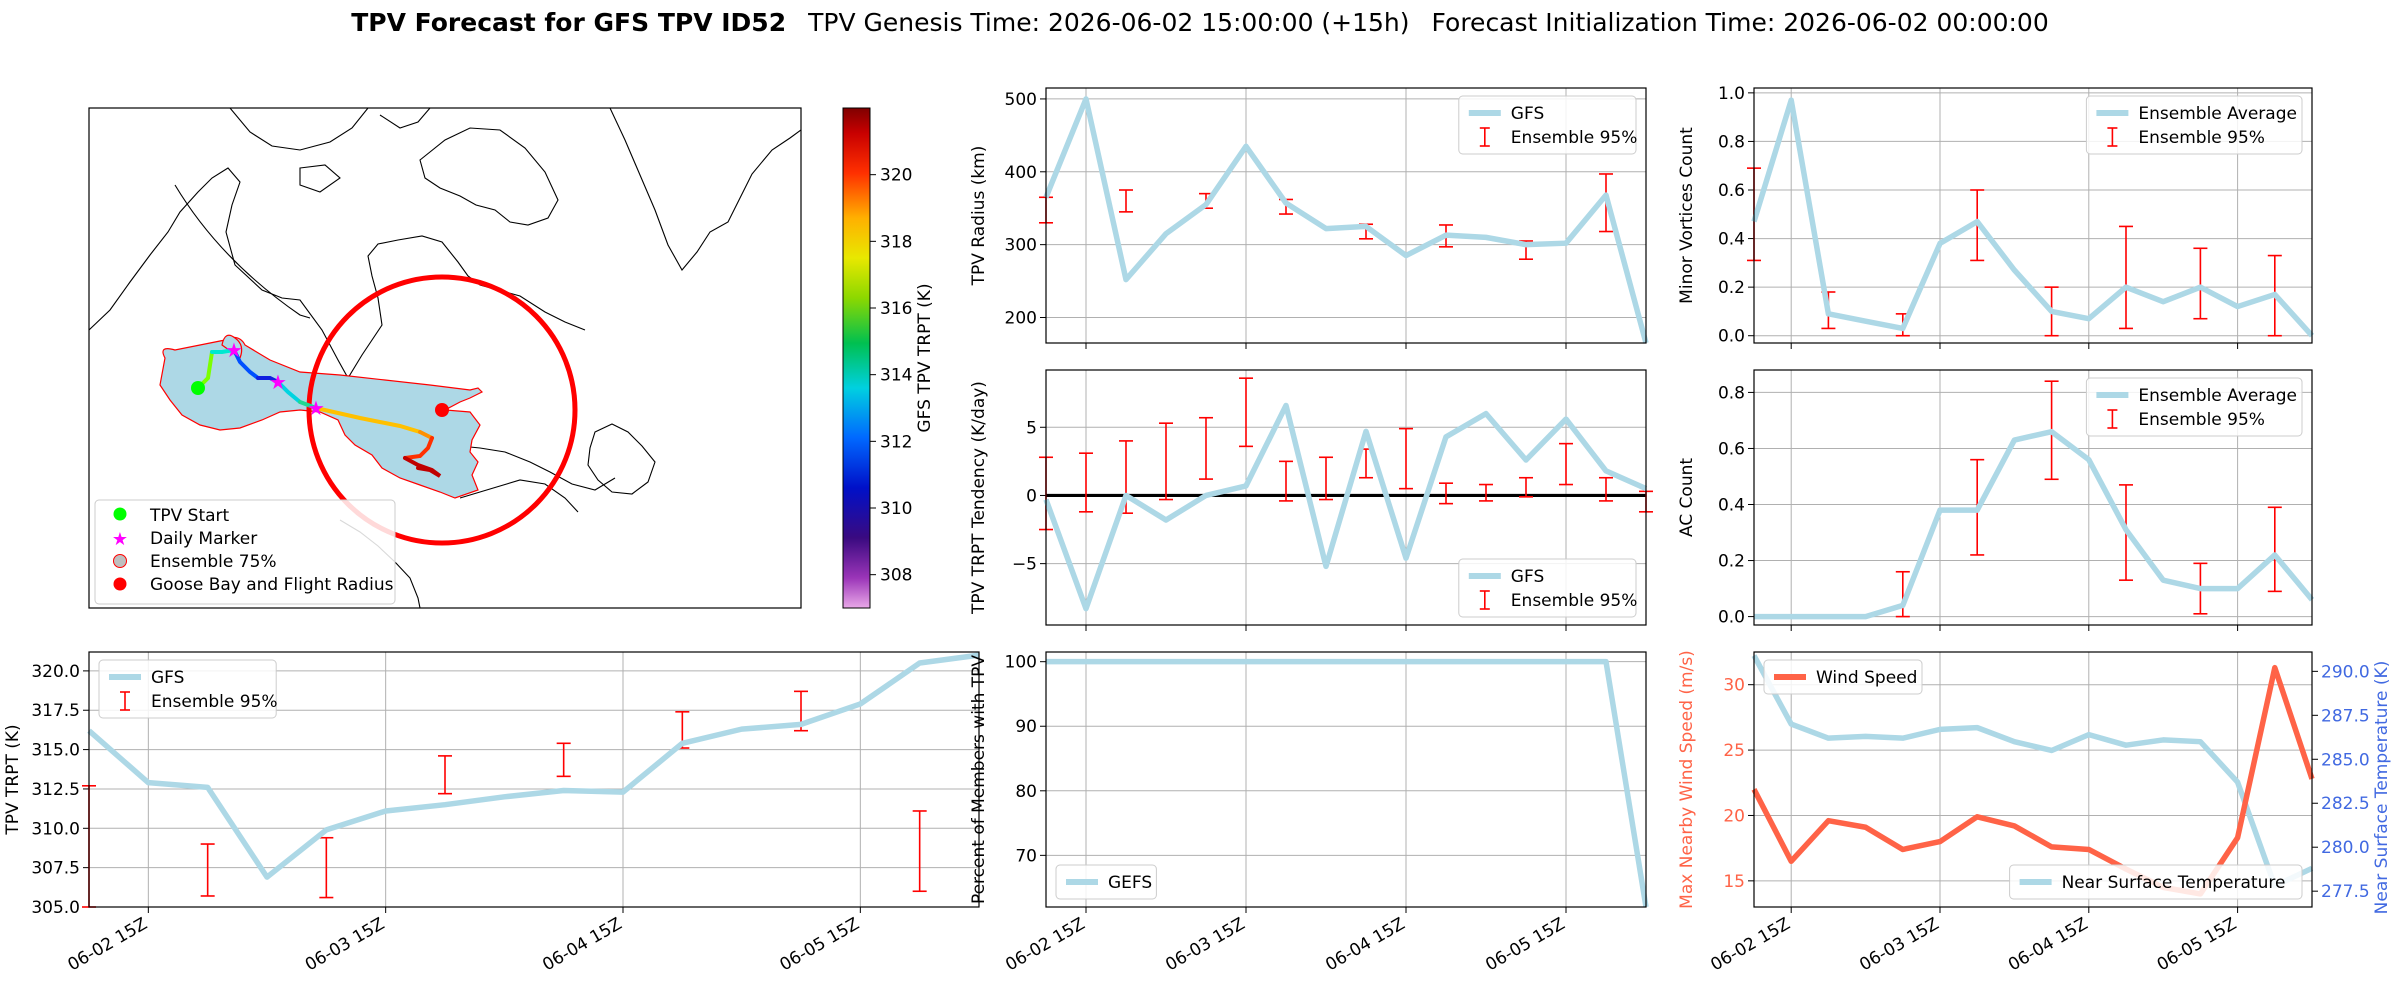  Describe the element at coordinates (2194, 125) in the screenshot. I see `legend: Ensemble Average Ensemble 95%` at that location.